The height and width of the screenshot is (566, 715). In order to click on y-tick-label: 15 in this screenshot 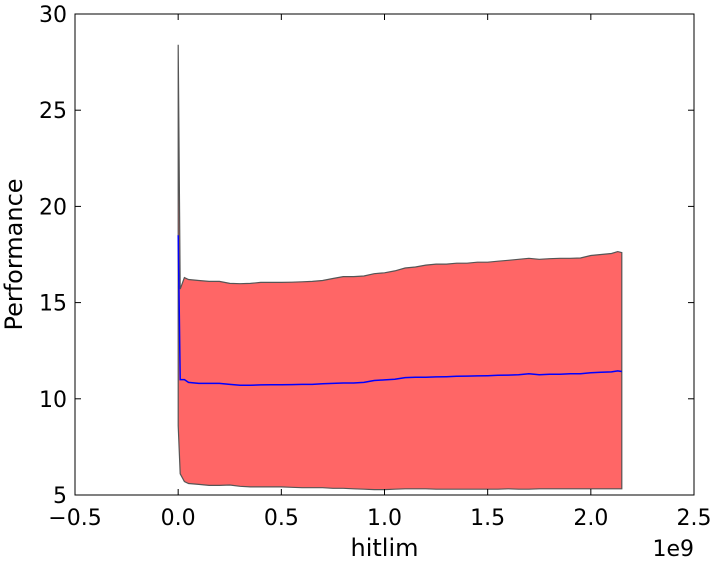, I will do `click(53, 304)`.